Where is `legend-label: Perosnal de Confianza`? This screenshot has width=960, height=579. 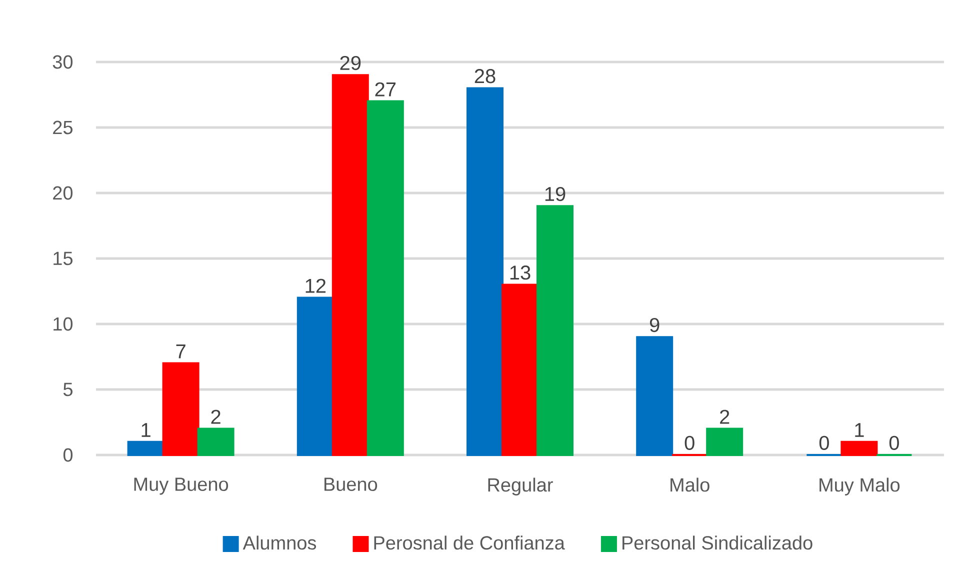
legend-label: Perosnal de Confianza is located at coordinates (469, 543).